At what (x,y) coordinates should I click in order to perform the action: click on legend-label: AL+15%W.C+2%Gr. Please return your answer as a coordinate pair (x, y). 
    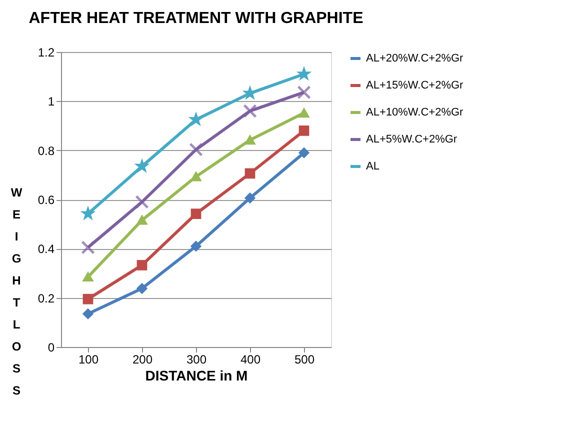
    Looking at the image, I should click on (415, 86).